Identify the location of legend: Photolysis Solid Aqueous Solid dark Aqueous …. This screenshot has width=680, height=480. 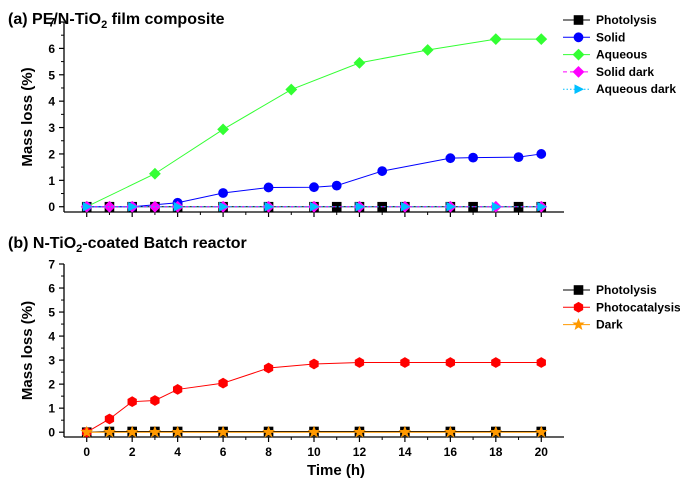
(619, 54).